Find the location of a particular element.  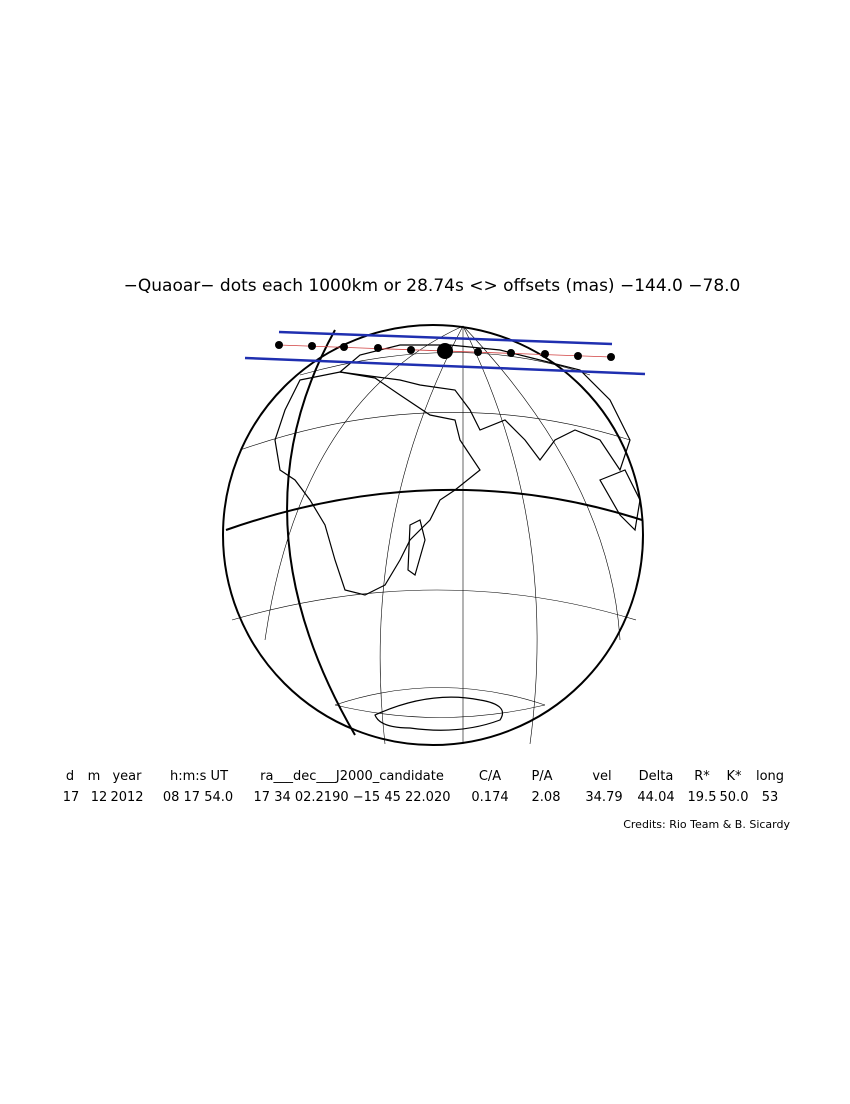

cell: 2012 is located at coordinates (126, 797).